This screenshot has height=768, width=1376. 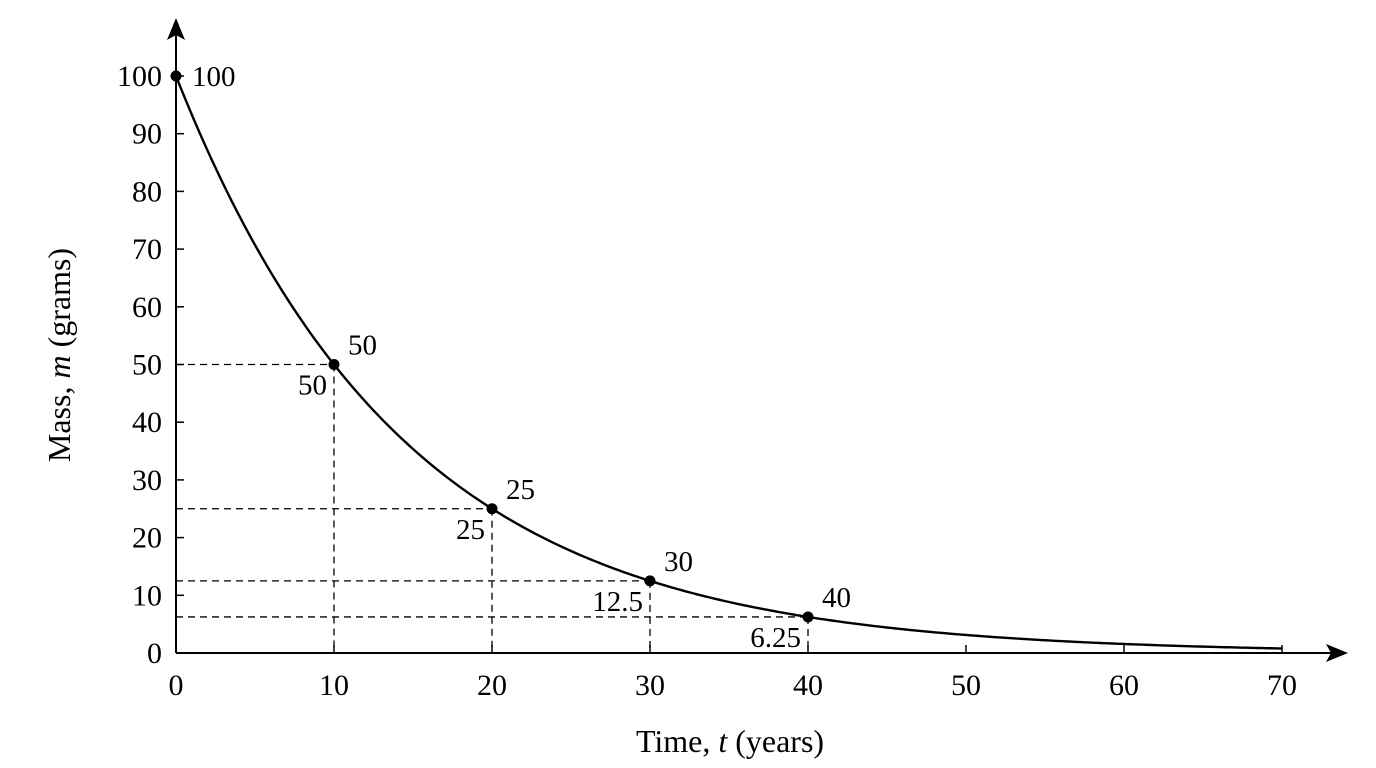 What do you see at coordinates (59, 366) in the screenshot?
I see `y-axis-title-var: m` at bounding box center [59, 366].